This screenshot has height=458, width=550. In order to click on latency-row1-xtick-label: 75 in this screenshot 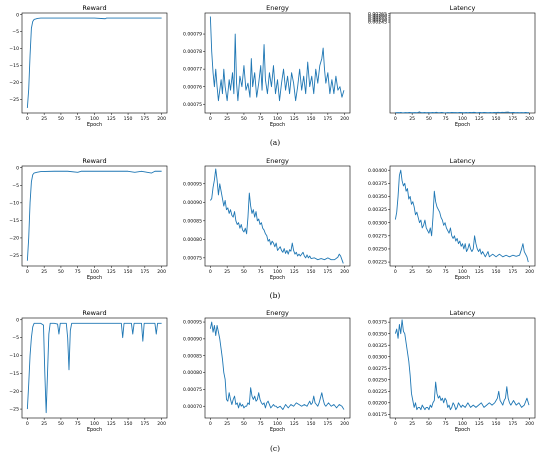, I will do `click(446, 119)`.